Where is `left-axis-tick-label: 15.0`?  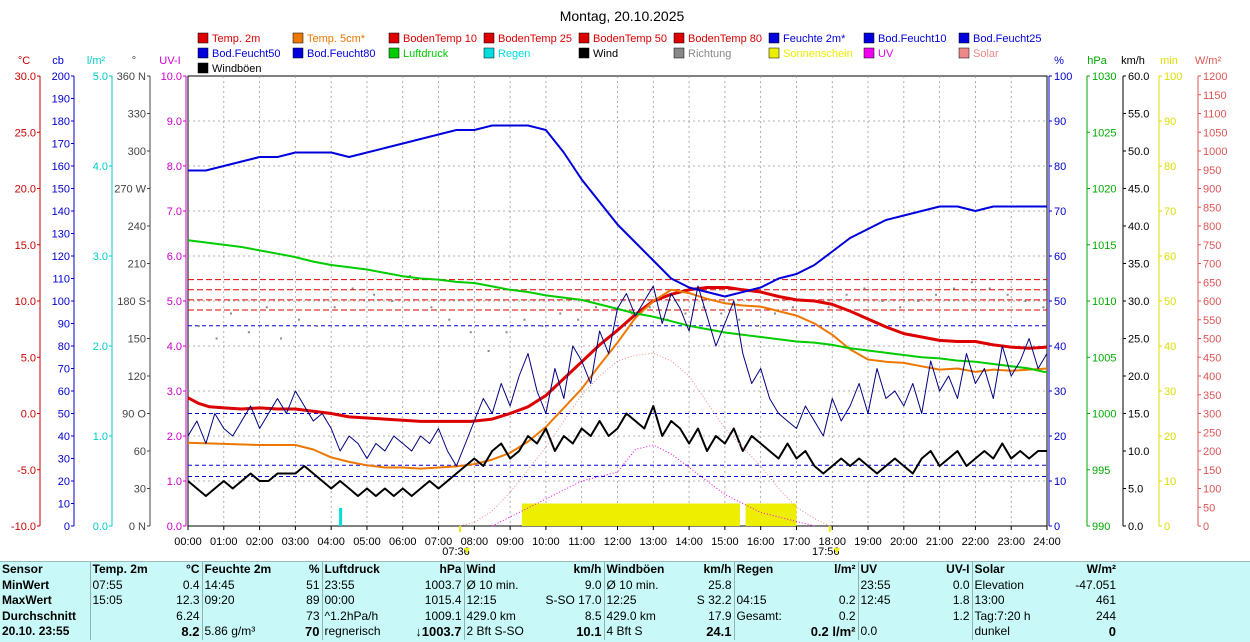
left-axis-tick-label: 15.0 is located at coordinates (25, 246).